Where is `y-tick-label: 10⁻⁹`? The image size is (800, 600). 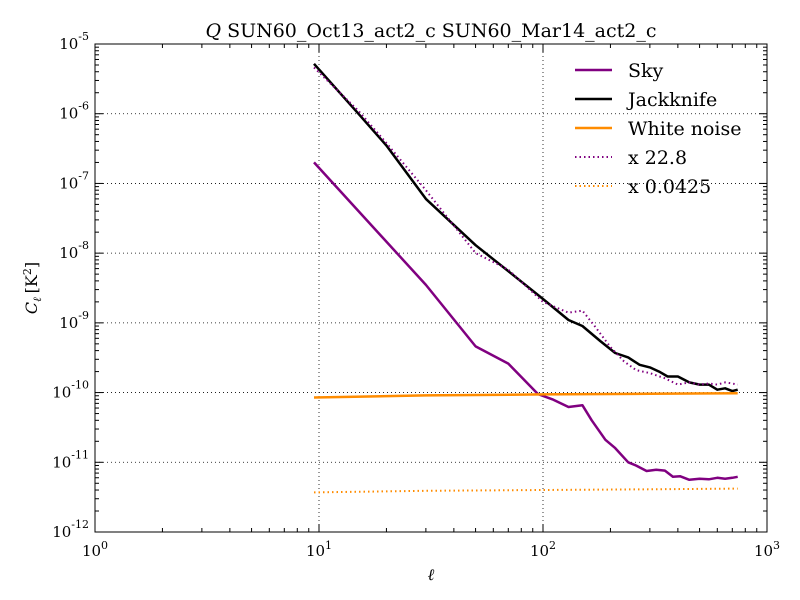 y-tick-label: 10⁻⁹ is located at coordinates (74, 320).